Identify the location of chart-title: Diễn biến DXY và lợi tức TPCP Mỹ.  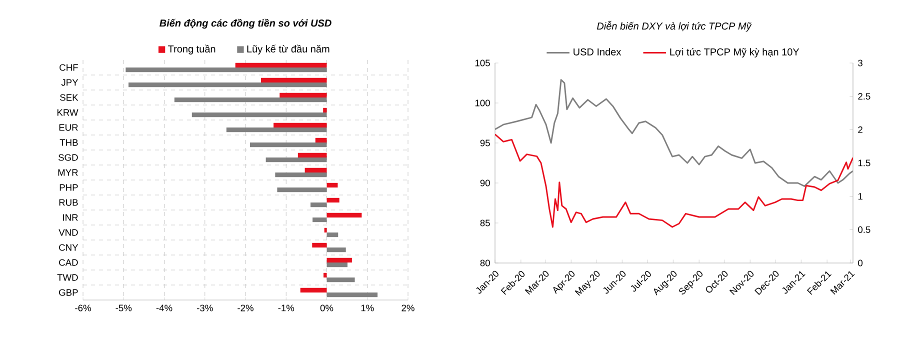
(674, 26).